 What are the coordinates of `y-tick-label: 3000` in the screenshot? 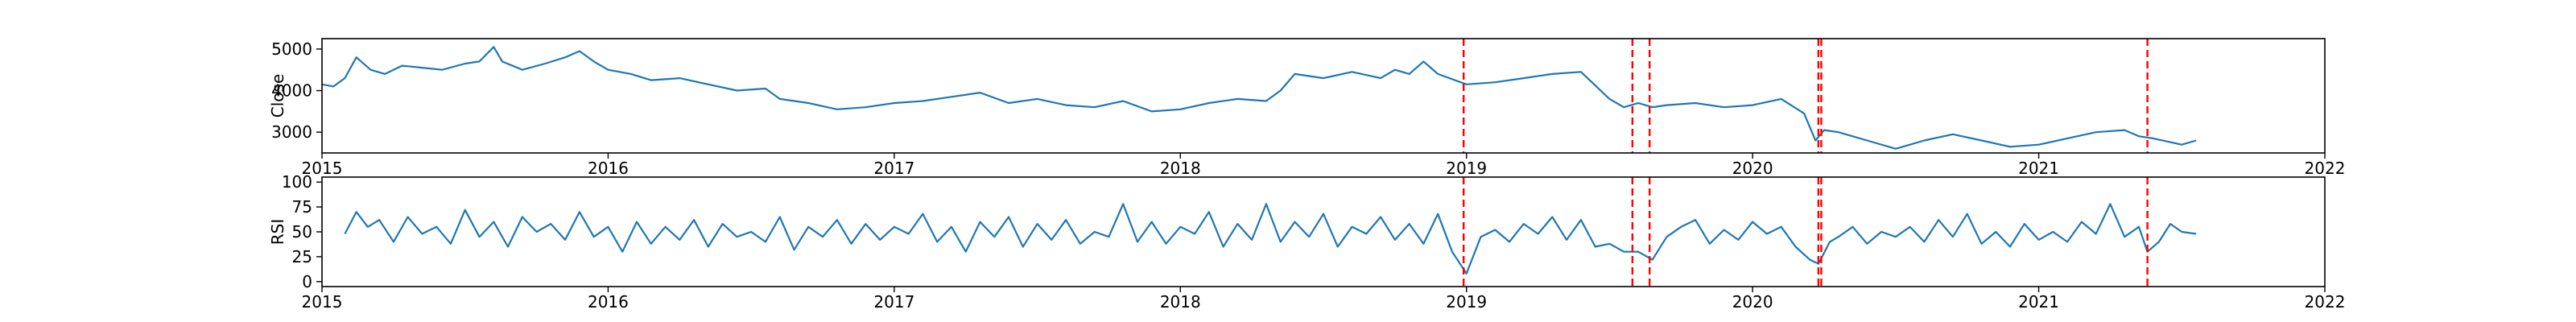 It's located at (291, 132).